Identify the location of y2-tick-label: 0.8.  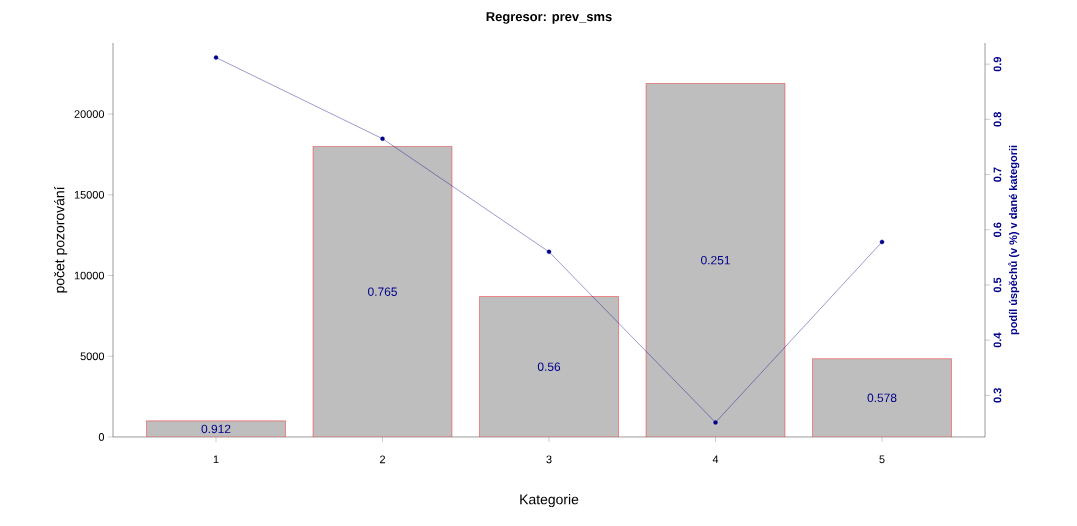
(997, 119).